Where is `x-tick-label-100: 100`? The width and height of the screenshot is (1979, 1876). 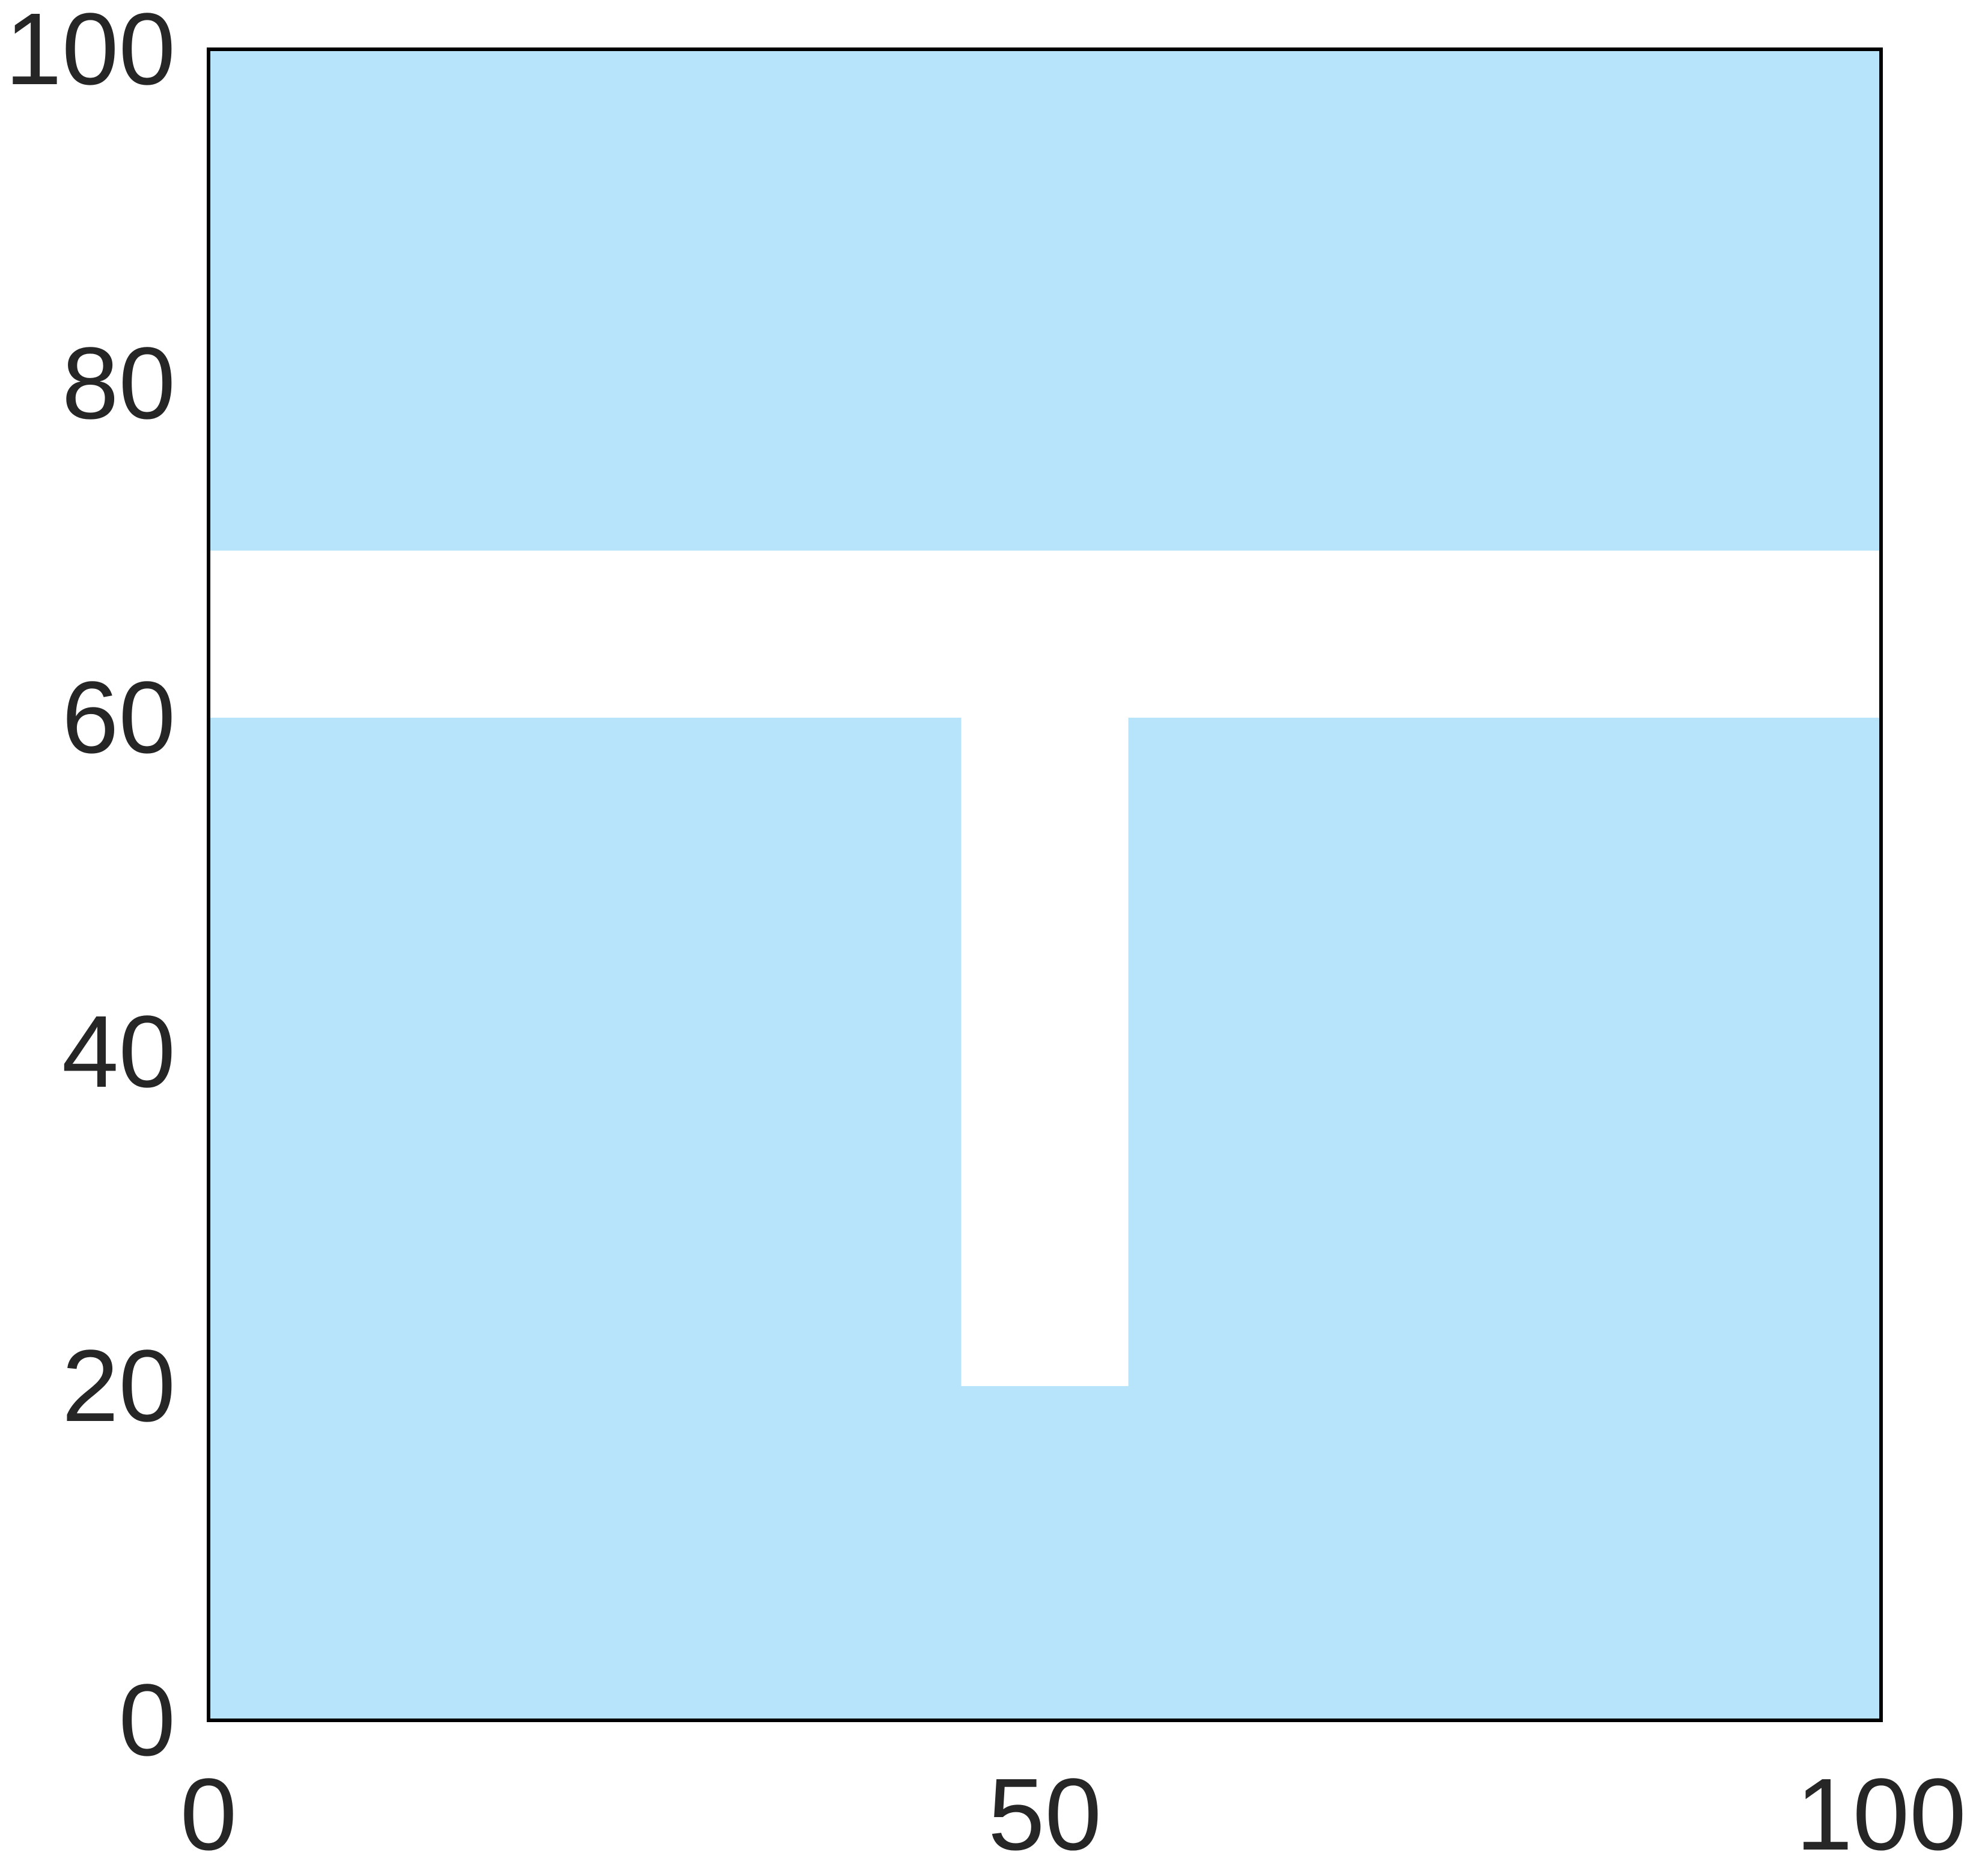 x-tick-label-100: 100 is located at coordinates (1881, 1815).